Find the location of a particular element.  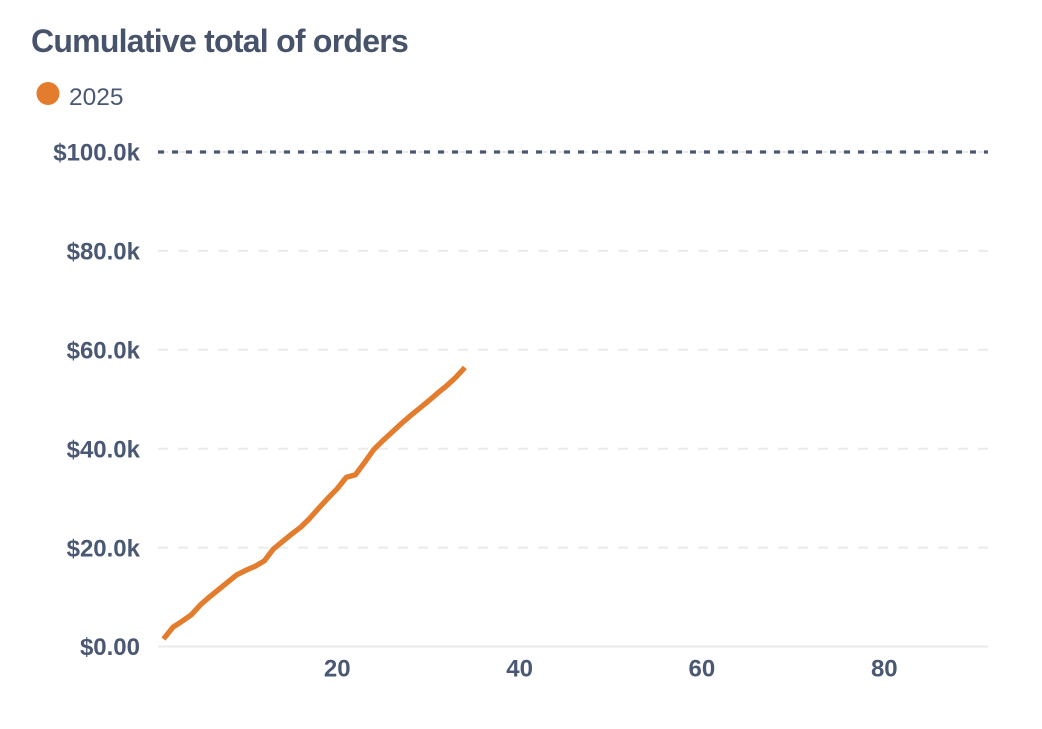

svg-text: 60 is located at coordinates (702, 669).